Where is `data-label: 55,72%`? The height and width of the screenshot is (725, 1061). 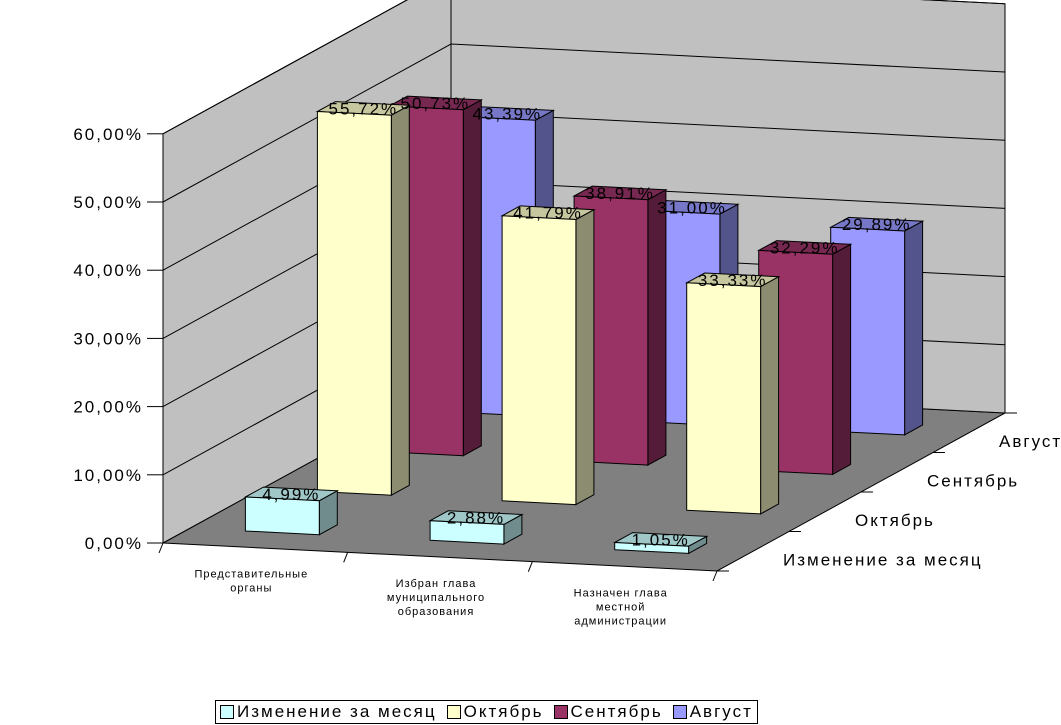 data-label: 55,72% is located at coordinates (363, 108).